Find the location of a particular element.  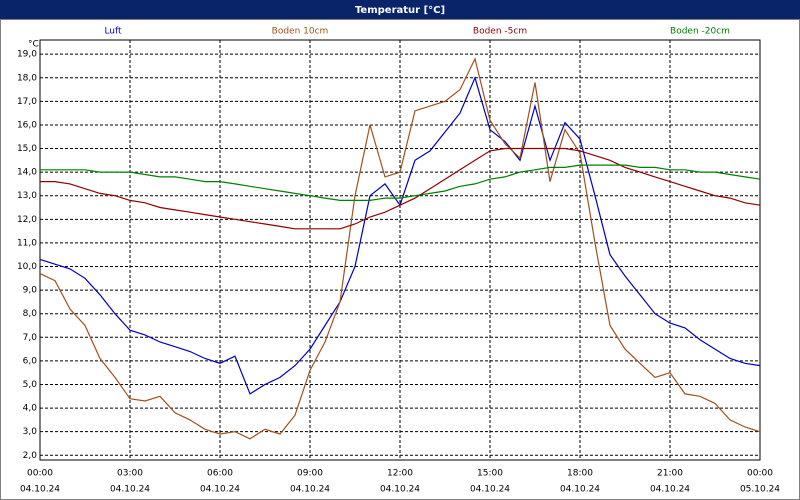

y-tick-label: 8,0 is located at coordinates (30, 314).